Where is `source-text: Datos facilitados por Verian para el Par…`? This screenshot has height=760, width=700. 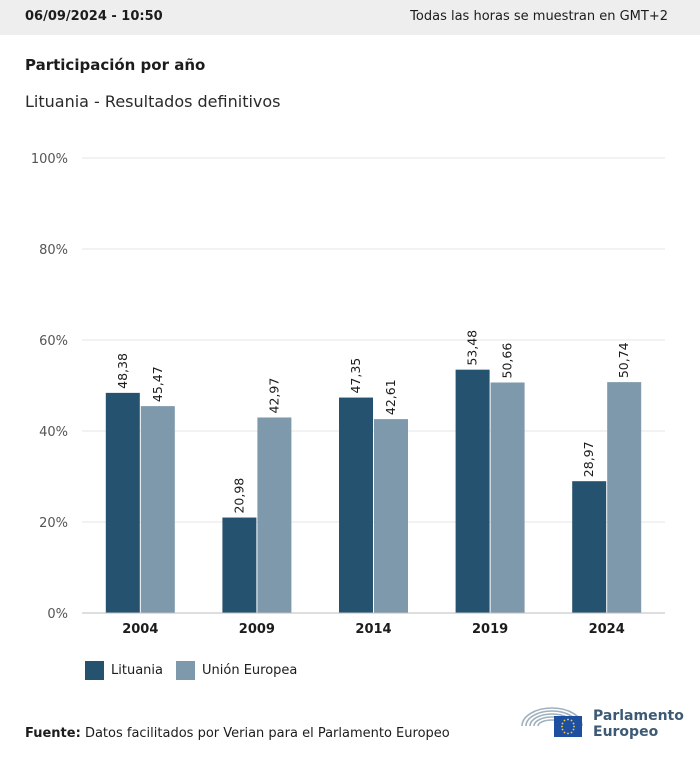 source-text: Datos facilitados por Verian para el Par… is located at coordinates (267, 733).